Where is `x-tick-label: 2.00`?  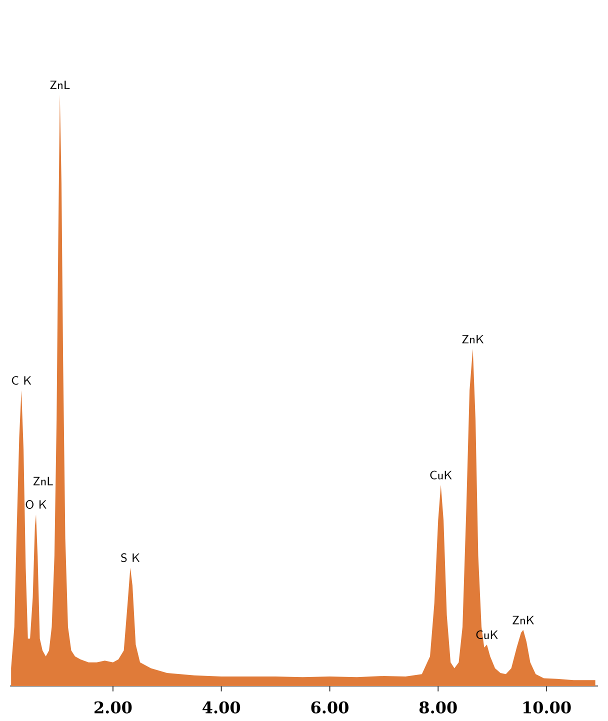 x-tick-label: 2.00 is located at coordinates (113, 707).